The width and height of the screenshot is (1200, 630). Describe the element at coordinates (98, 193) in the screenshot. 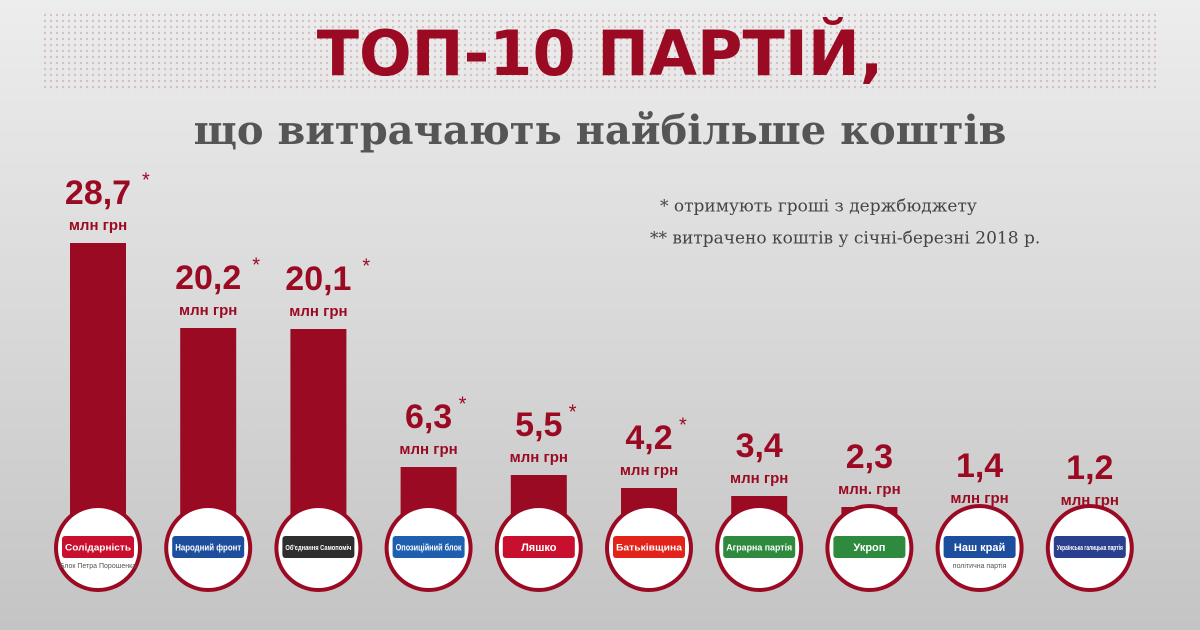

I see `value-label: 28,7` at that location.